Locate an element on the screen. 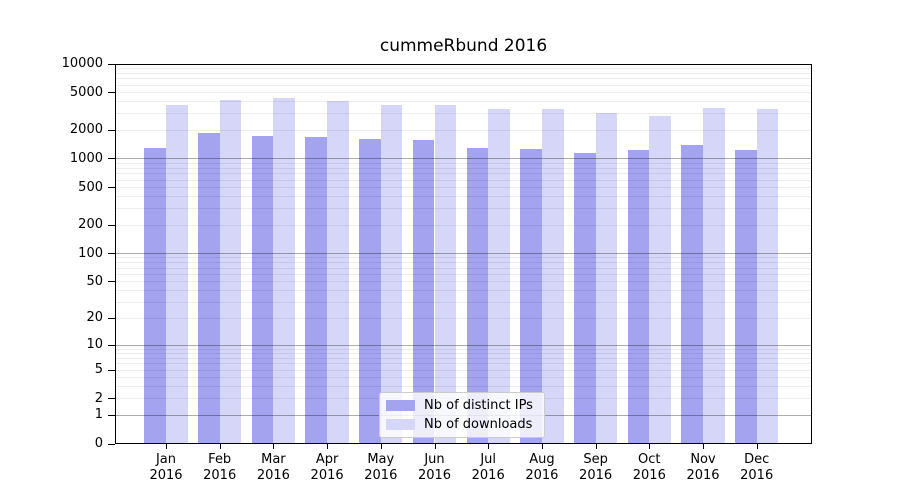 The height and width of the screenshot is (500, 900). legend-item-downloads: Nb of downloads is located at coordinates (461, 424).